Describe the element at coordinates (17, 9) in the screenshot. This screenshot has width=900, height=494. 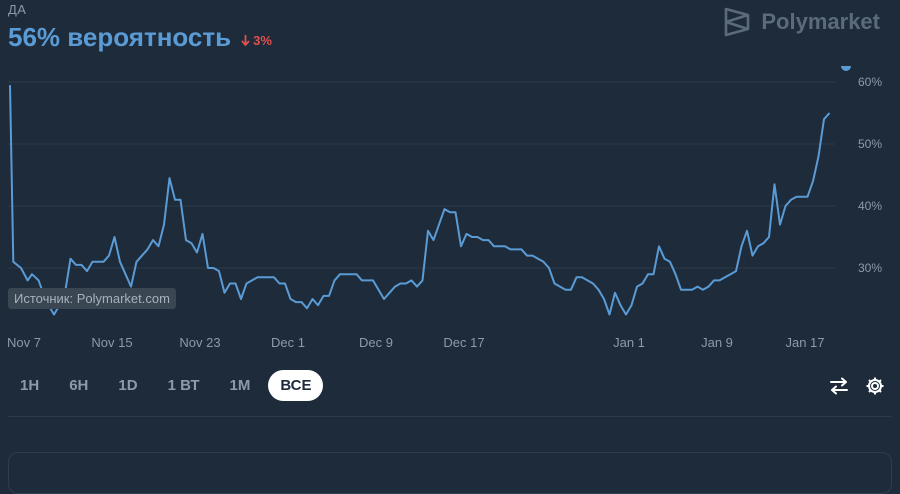
I see `outcome-label: ДА` at that location.